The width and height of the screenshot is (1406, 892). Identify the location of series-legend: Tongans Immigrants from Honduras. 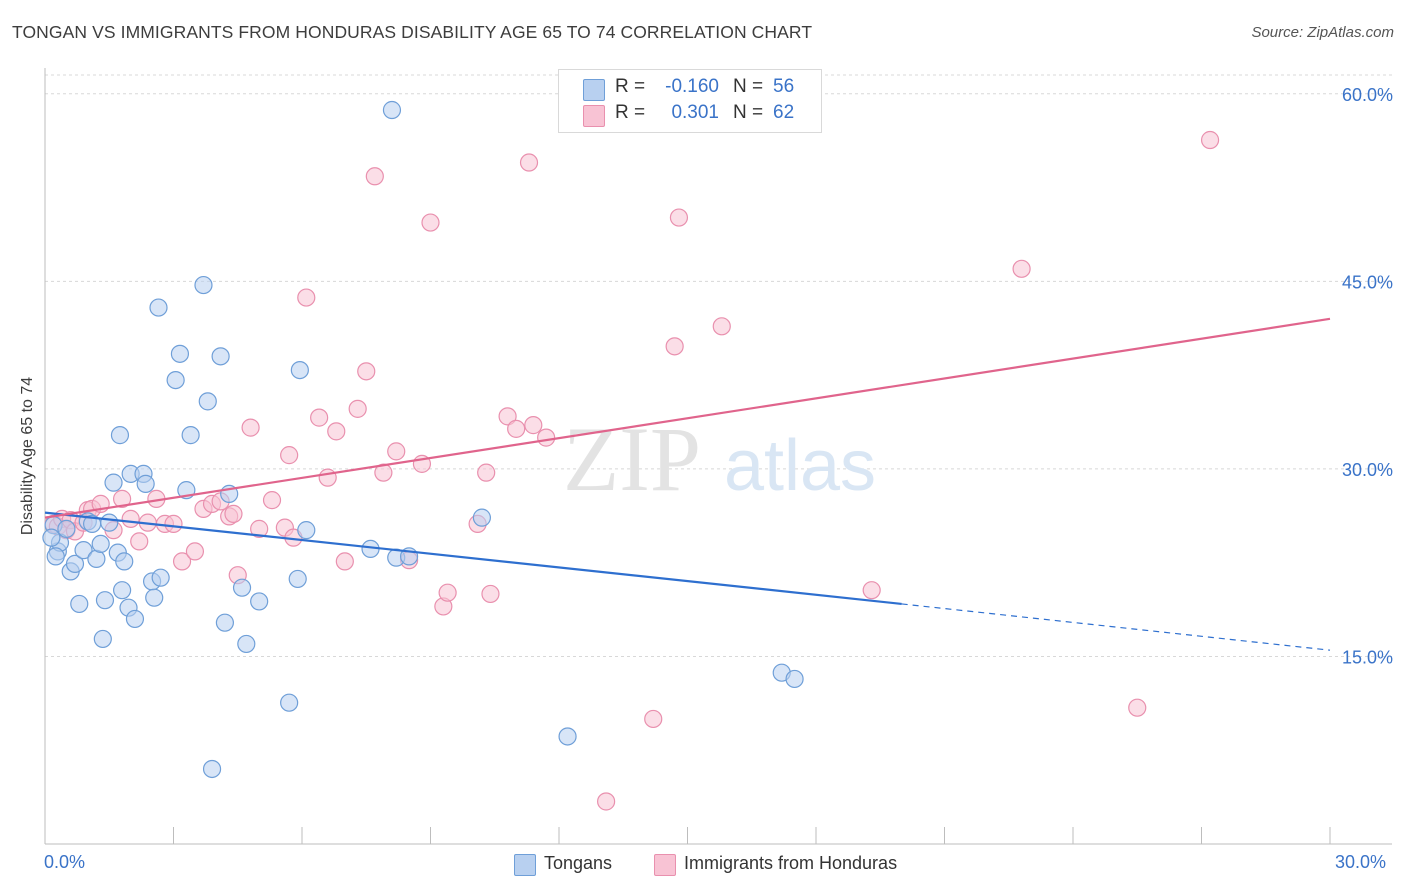
(703, 865).